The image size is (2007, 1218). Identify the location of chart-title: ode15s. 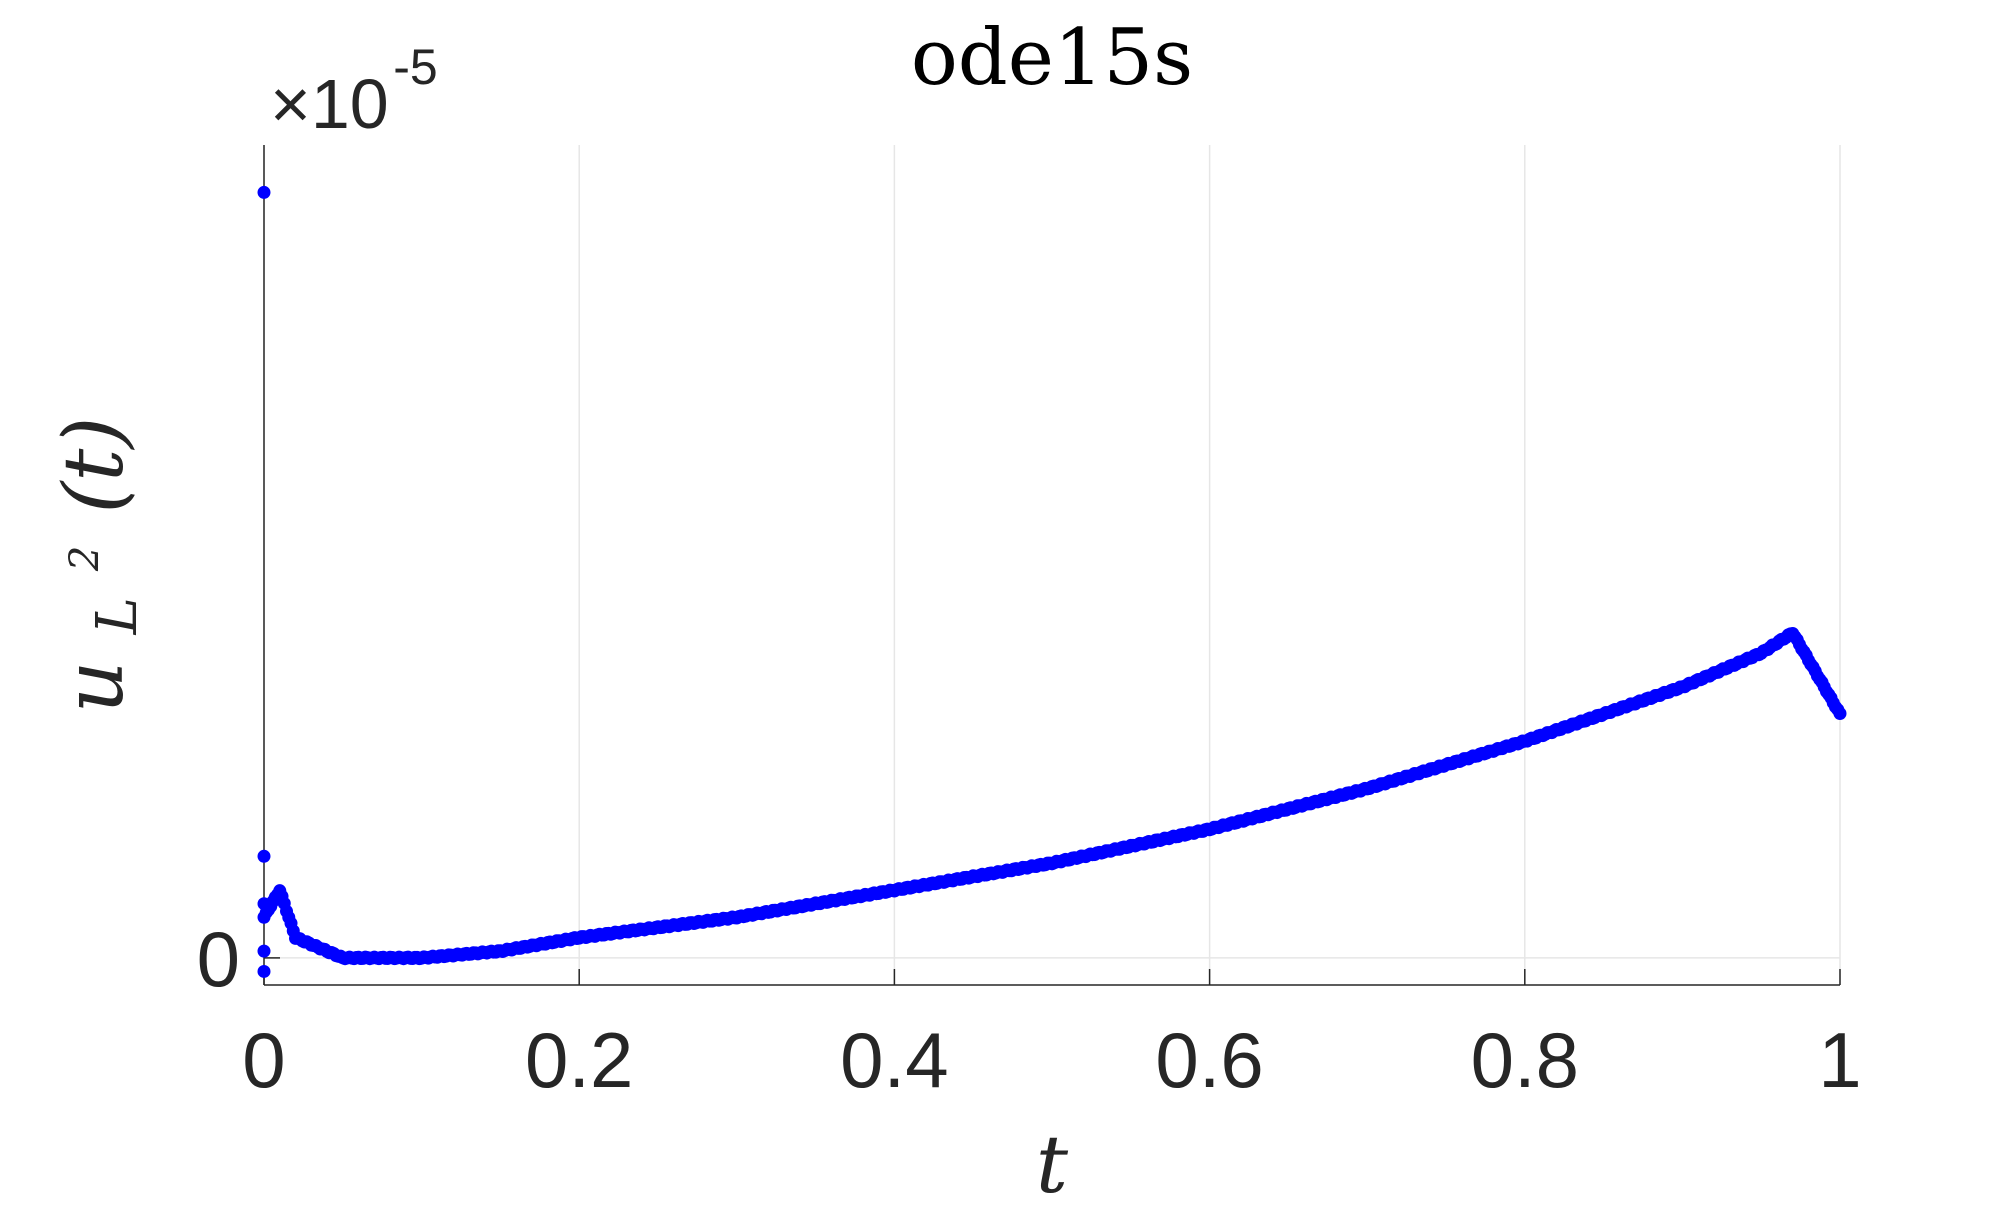
(1052, 58).